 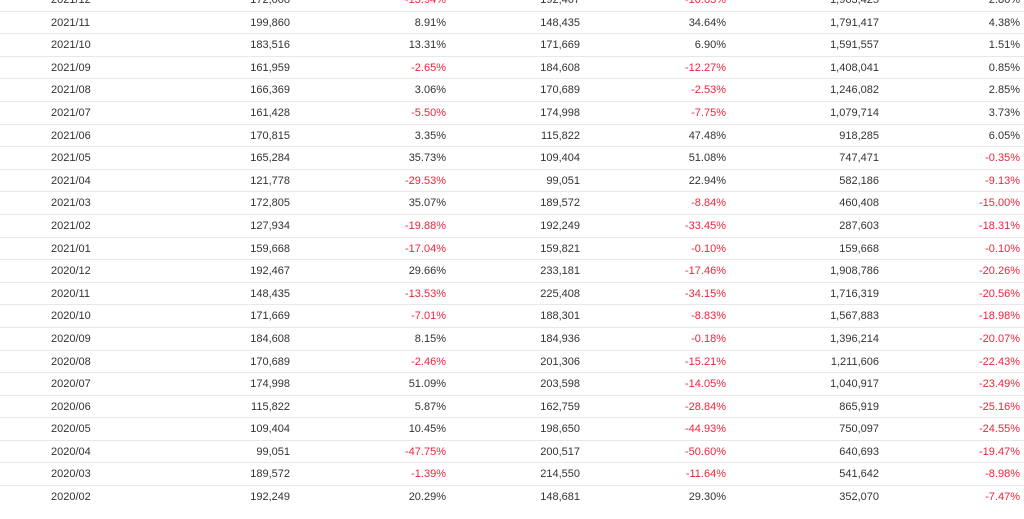 What do you see at coordinates (428, 112) in the screenshot?
I see `change-1-cell: -5.50%` at bounding box center [428, 112].